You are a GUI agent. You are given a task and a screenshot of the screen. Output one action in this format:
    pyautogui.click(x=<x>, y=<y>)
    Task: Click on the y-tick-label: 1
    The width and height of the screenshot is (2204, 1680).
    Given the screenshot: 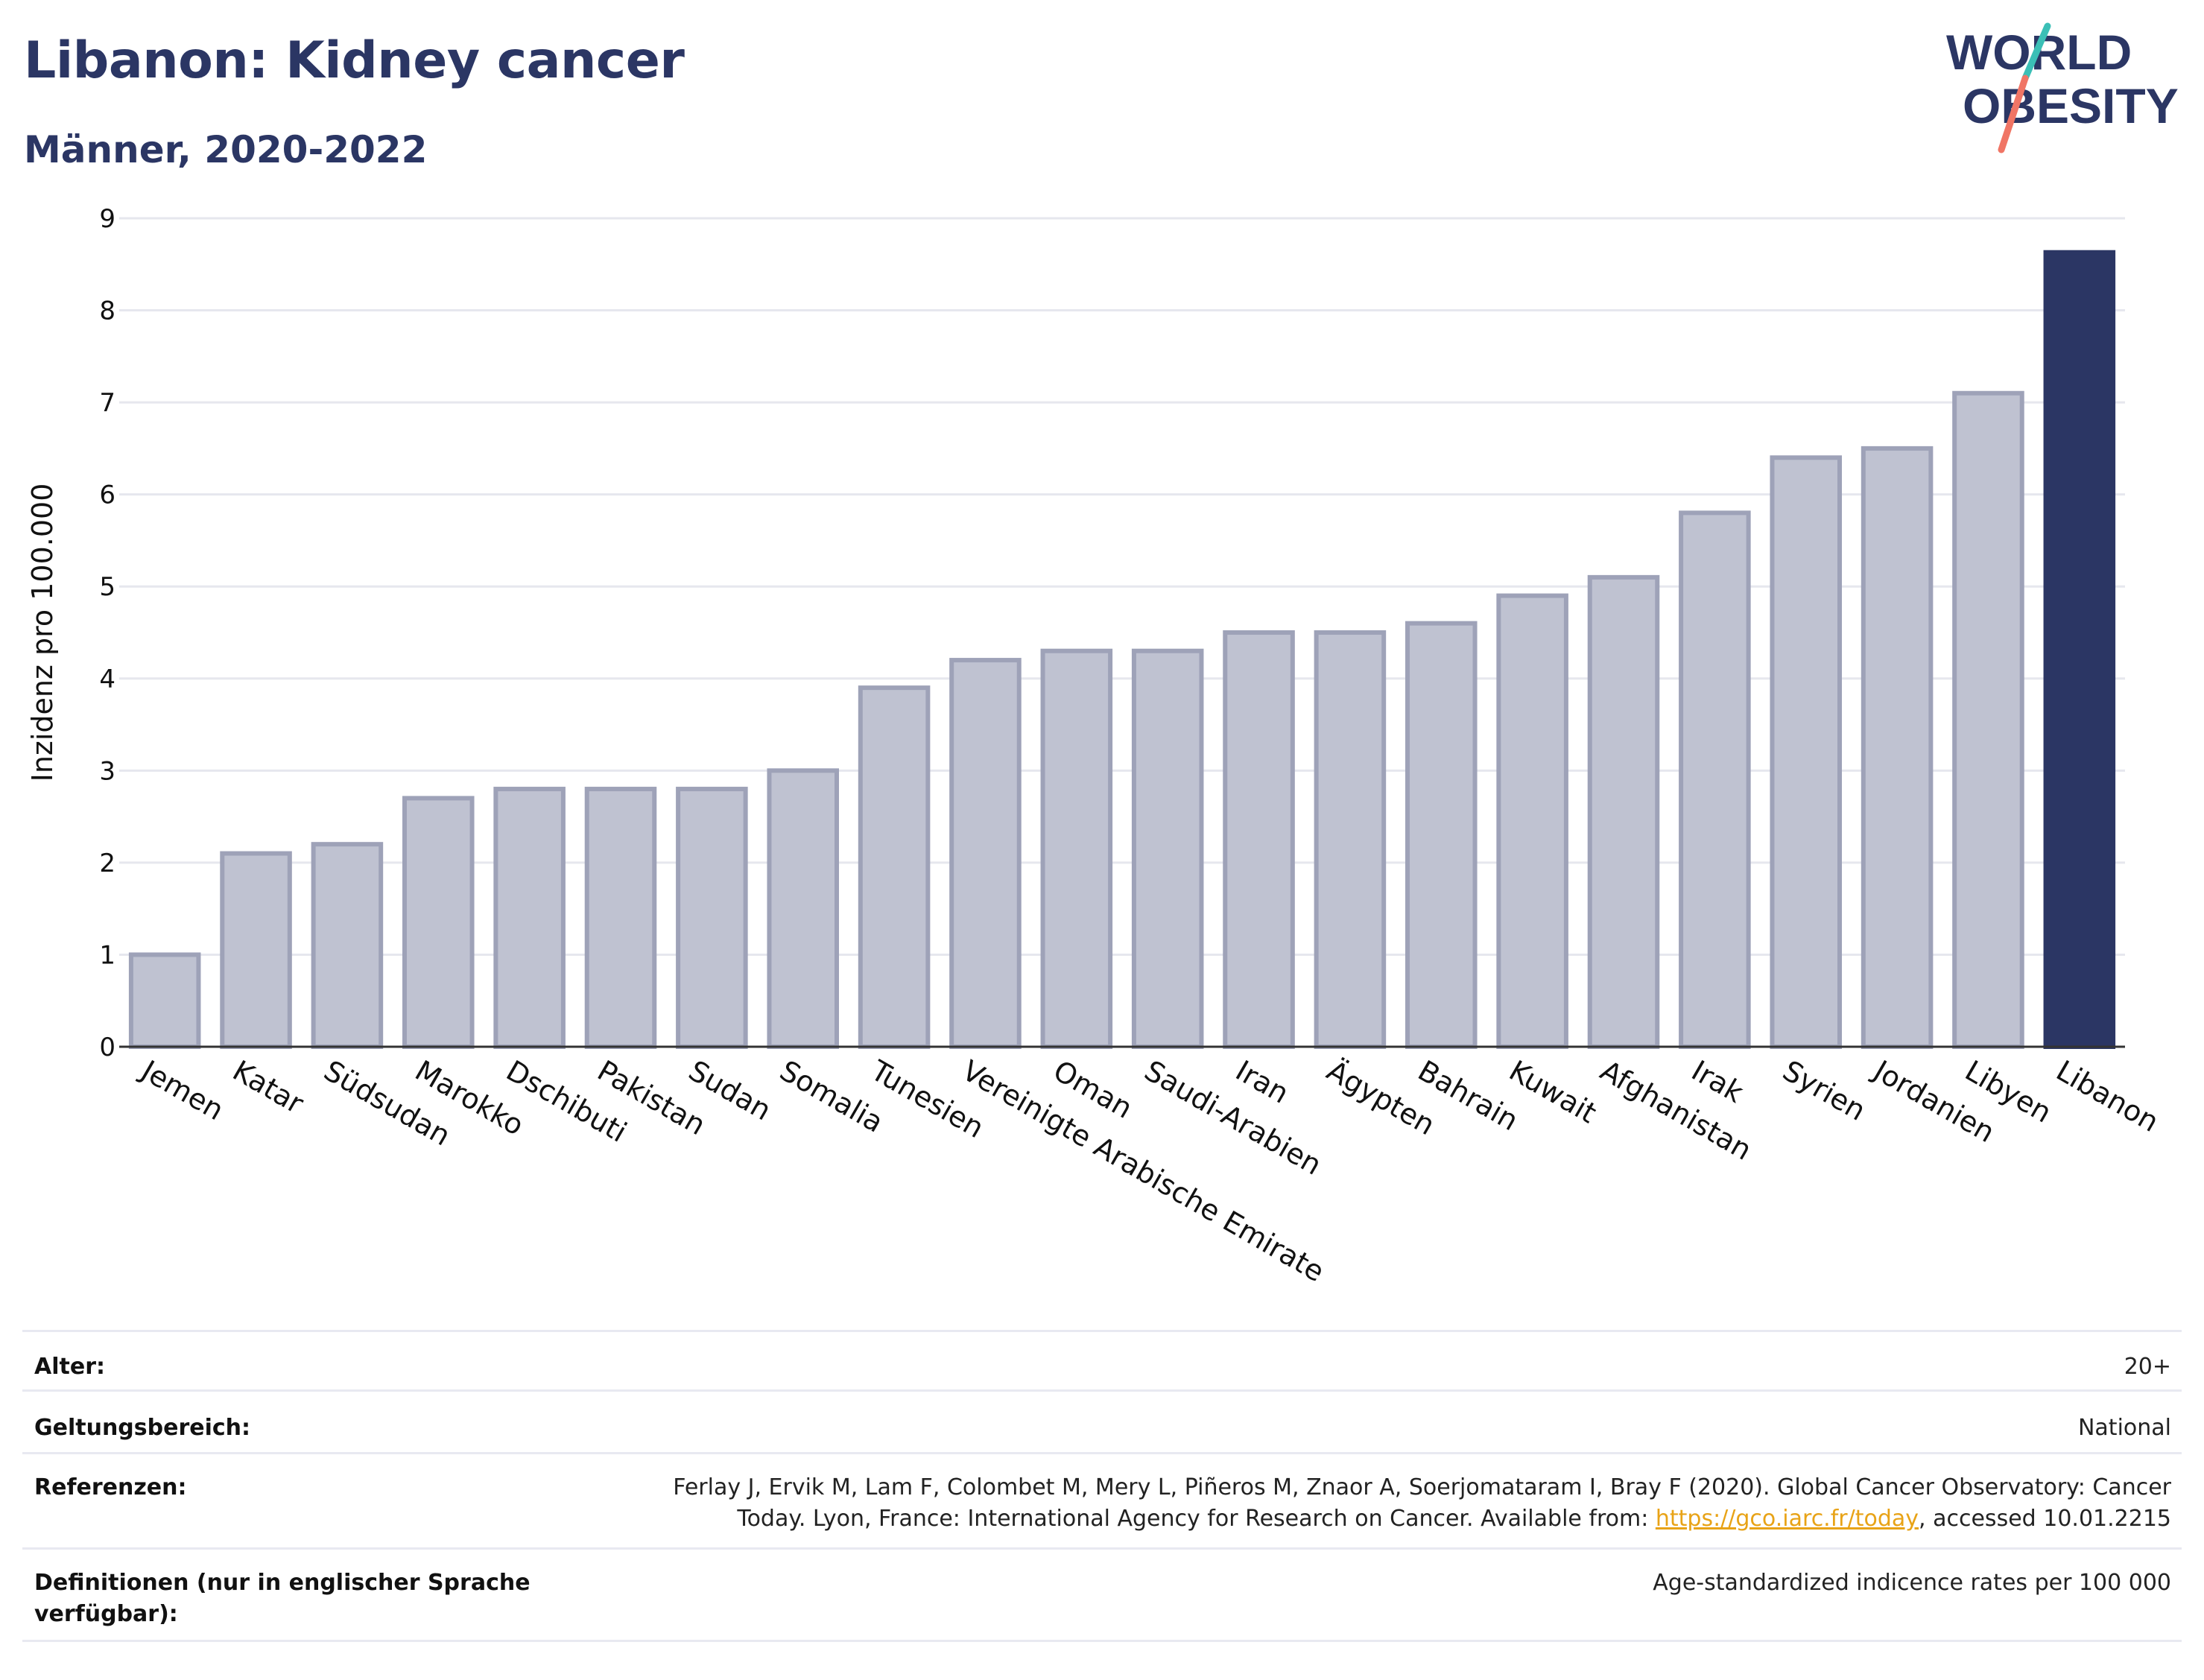 What is the action you would take?
    pyautogui.click(x=107, y=955)
    